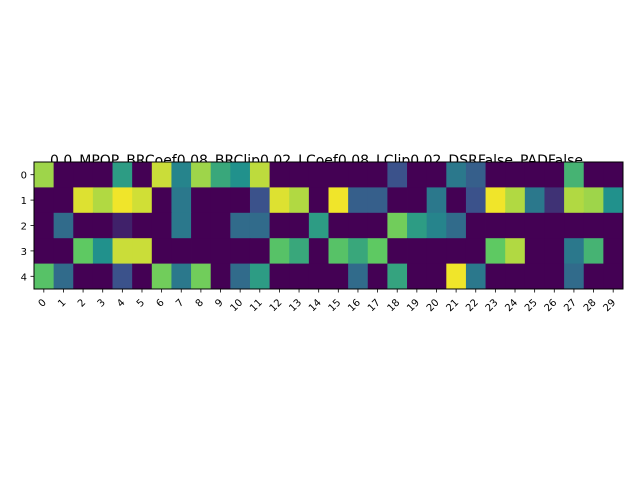  Describe the element at coordinates (295, 305) in the screenshot. I see `x-tick-label: 13` at that location.